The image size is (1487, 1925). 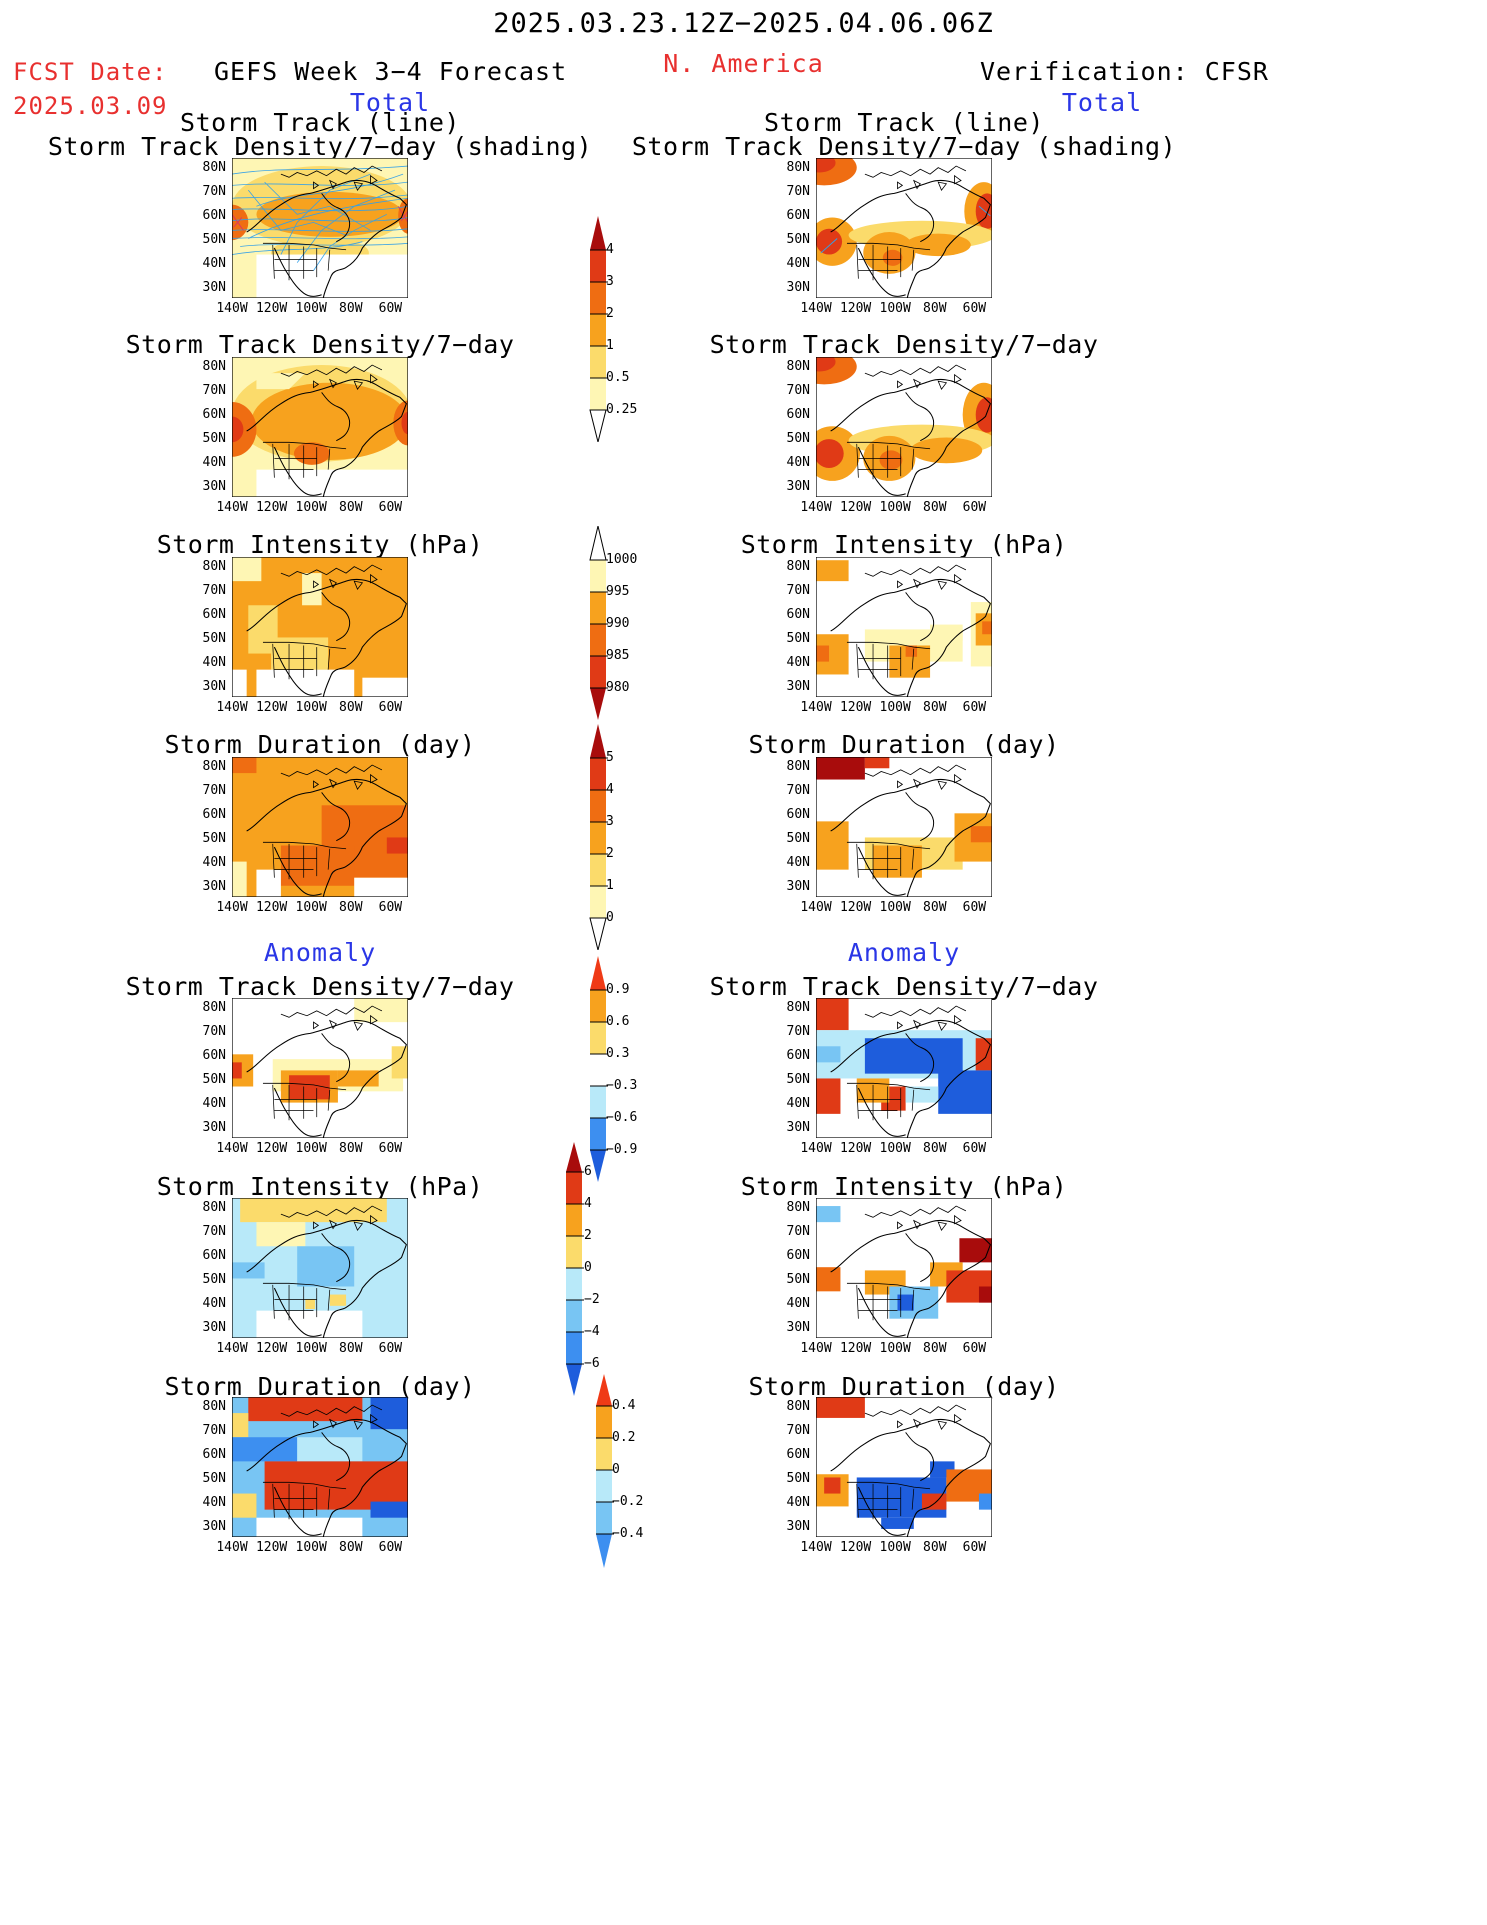 What do you see at coordinates (904, 544) in the screenshot?
I see `title-intensity-right: Storm Intensity (hPa)` at bounding box center [904, 544].